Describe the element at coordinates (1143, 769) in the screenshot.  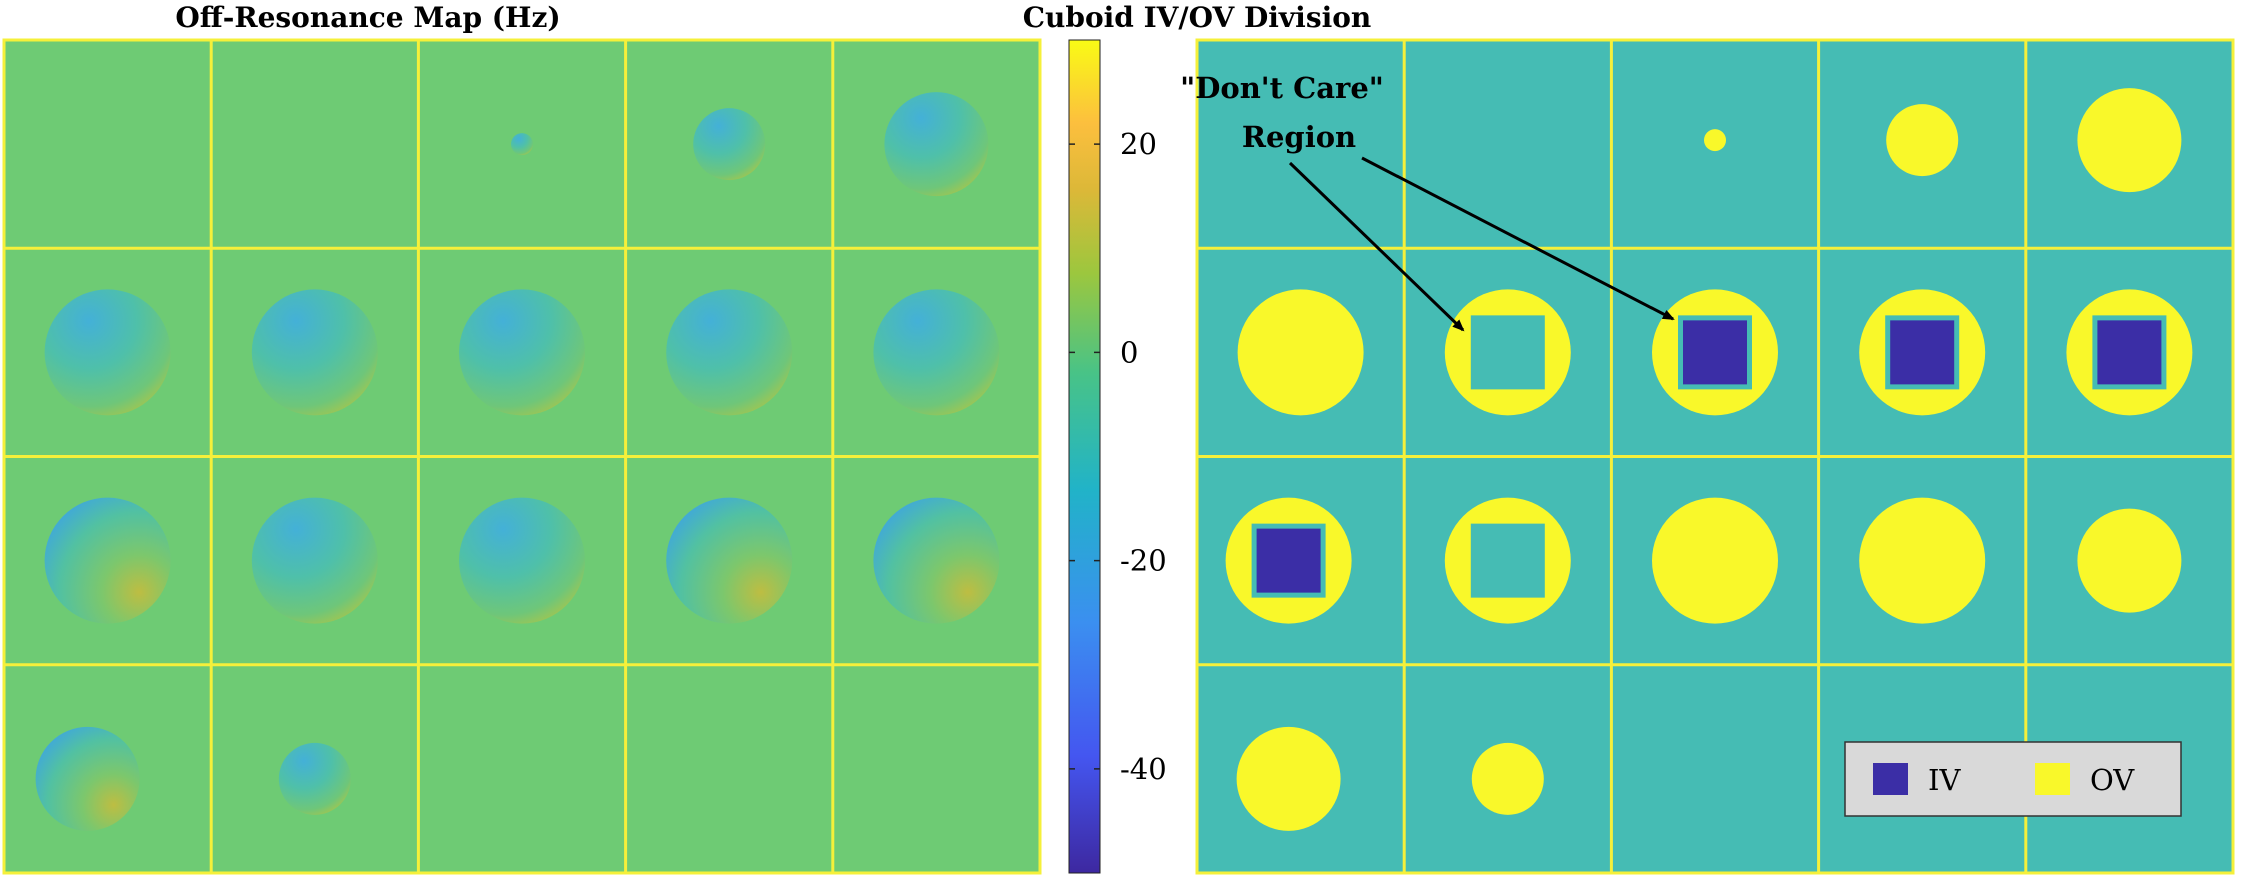
I see `colorbar-tick-label: -40` at that location.